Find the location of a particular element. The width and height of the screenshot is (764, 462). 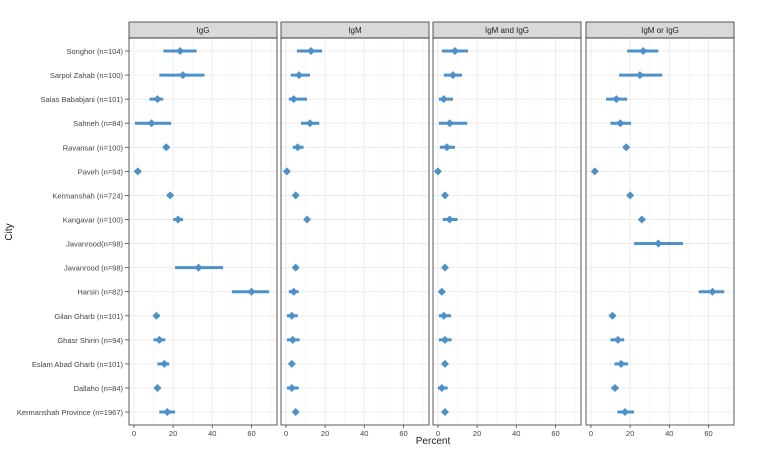

x-axis-title: Percent is located at coordinates (433, 441).